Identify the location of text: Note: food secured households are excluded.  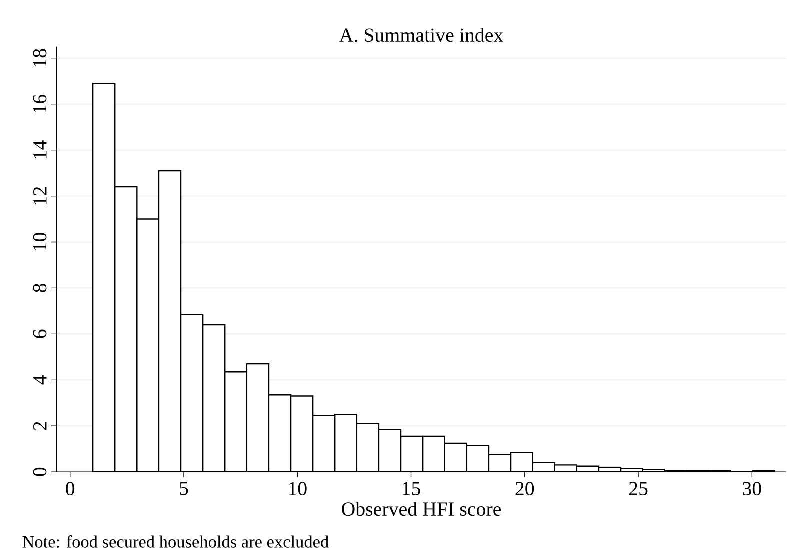
(175, 542).